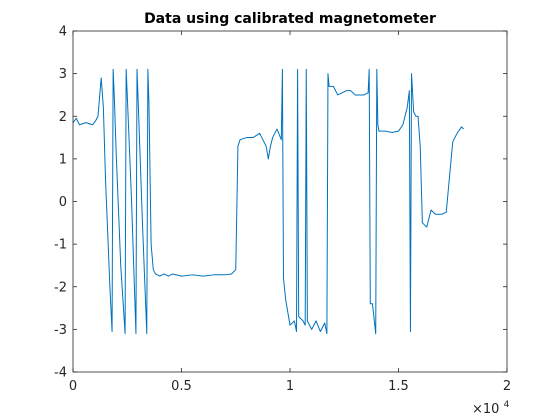 The image size is (560, 420). What do you see at coordinates (63, 117) in the screenshot?
I see `y-tick-label: 2` at bounding box center [63, 117].